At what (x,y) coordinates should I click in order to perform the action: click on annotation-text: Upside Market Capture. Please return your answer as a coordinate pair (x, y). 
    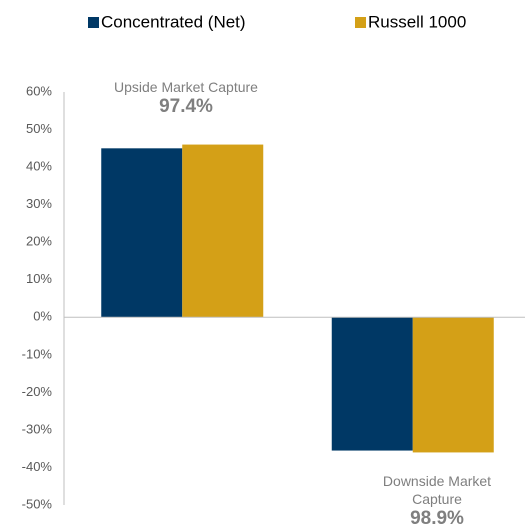
    Looking at the image, I should click on (186, 87).